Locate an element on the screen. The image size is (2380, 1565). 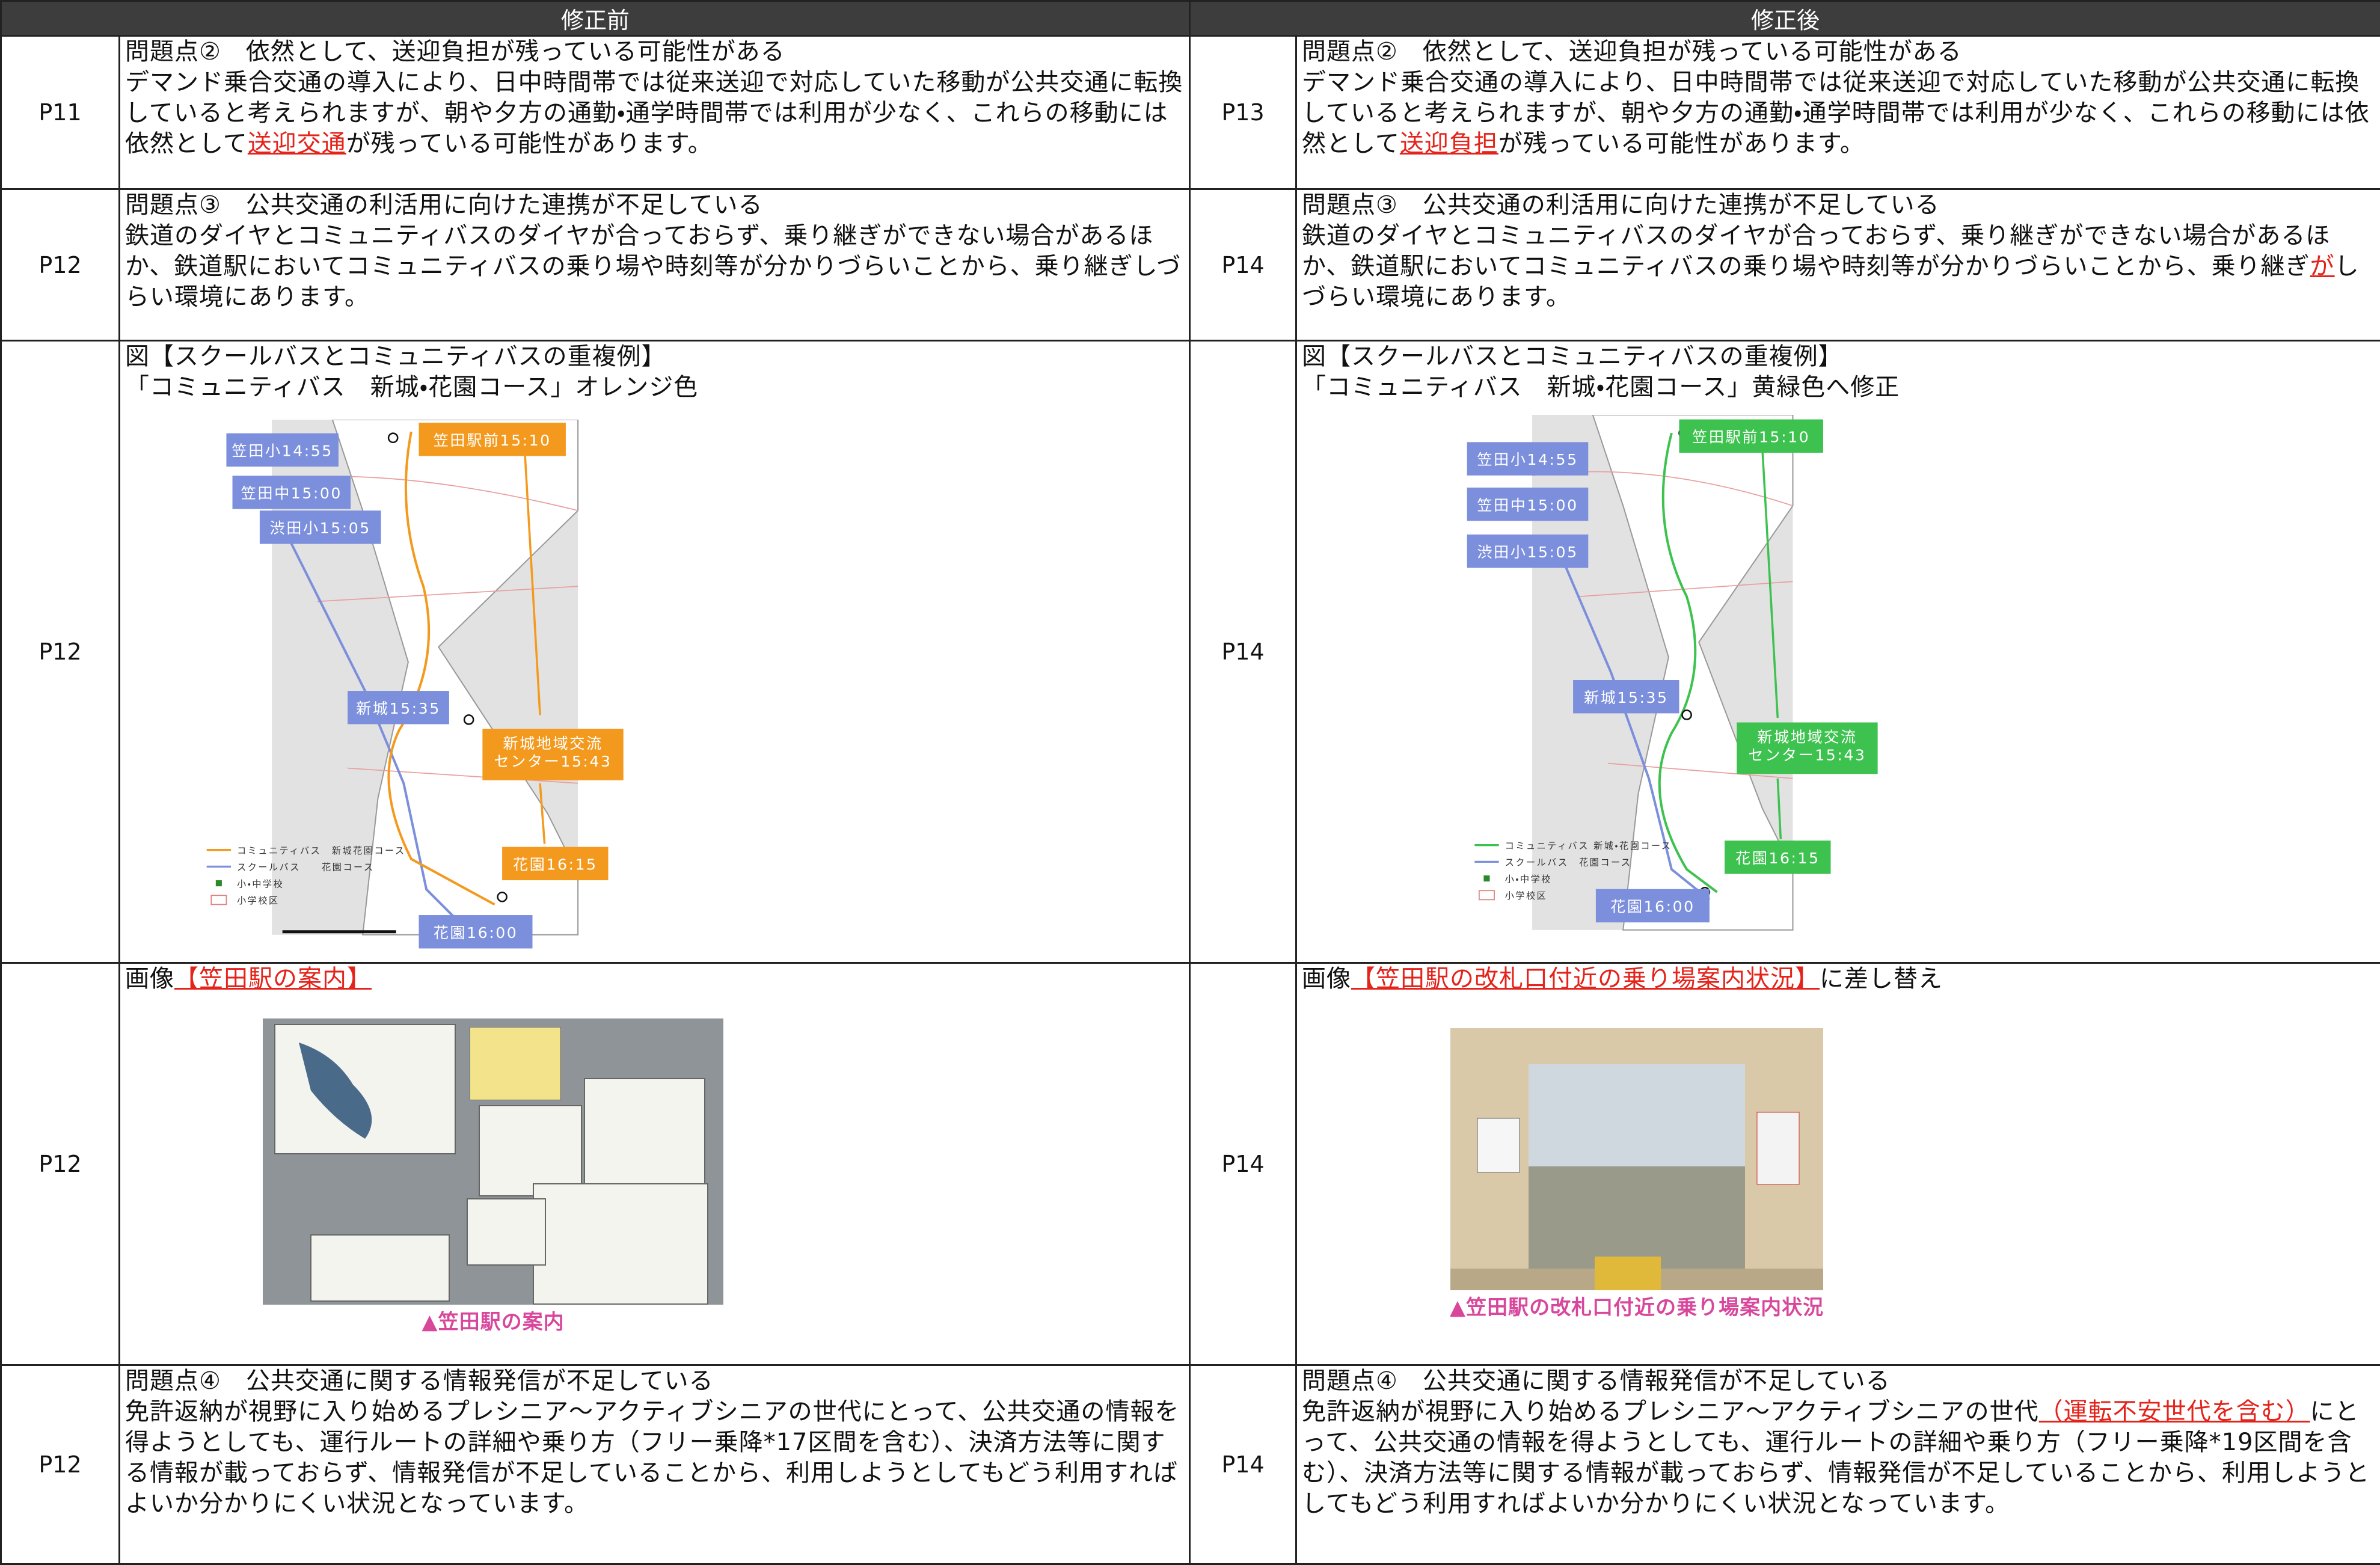
legend-label: コミュニティバス 新城・花園コース is located at coordinates (1588, 846).